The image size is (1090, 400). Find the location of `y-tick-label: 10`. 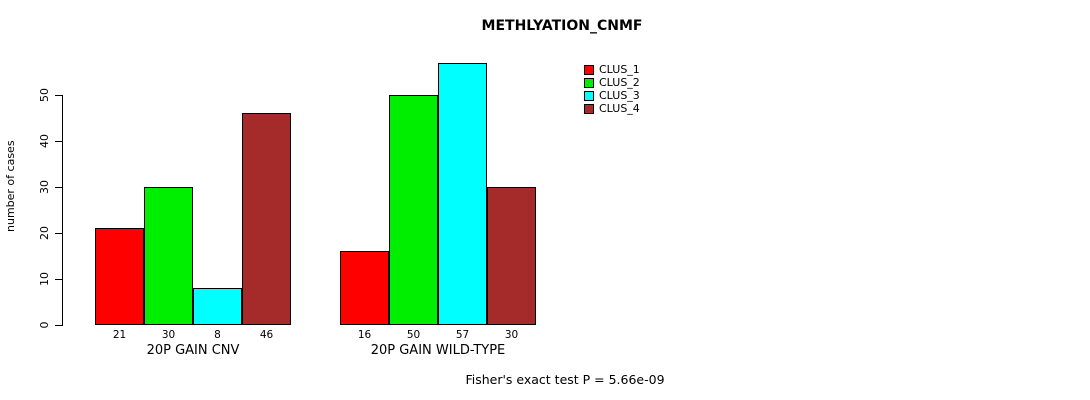

y-tick-label: 10 is located at coordinates (44, 279).